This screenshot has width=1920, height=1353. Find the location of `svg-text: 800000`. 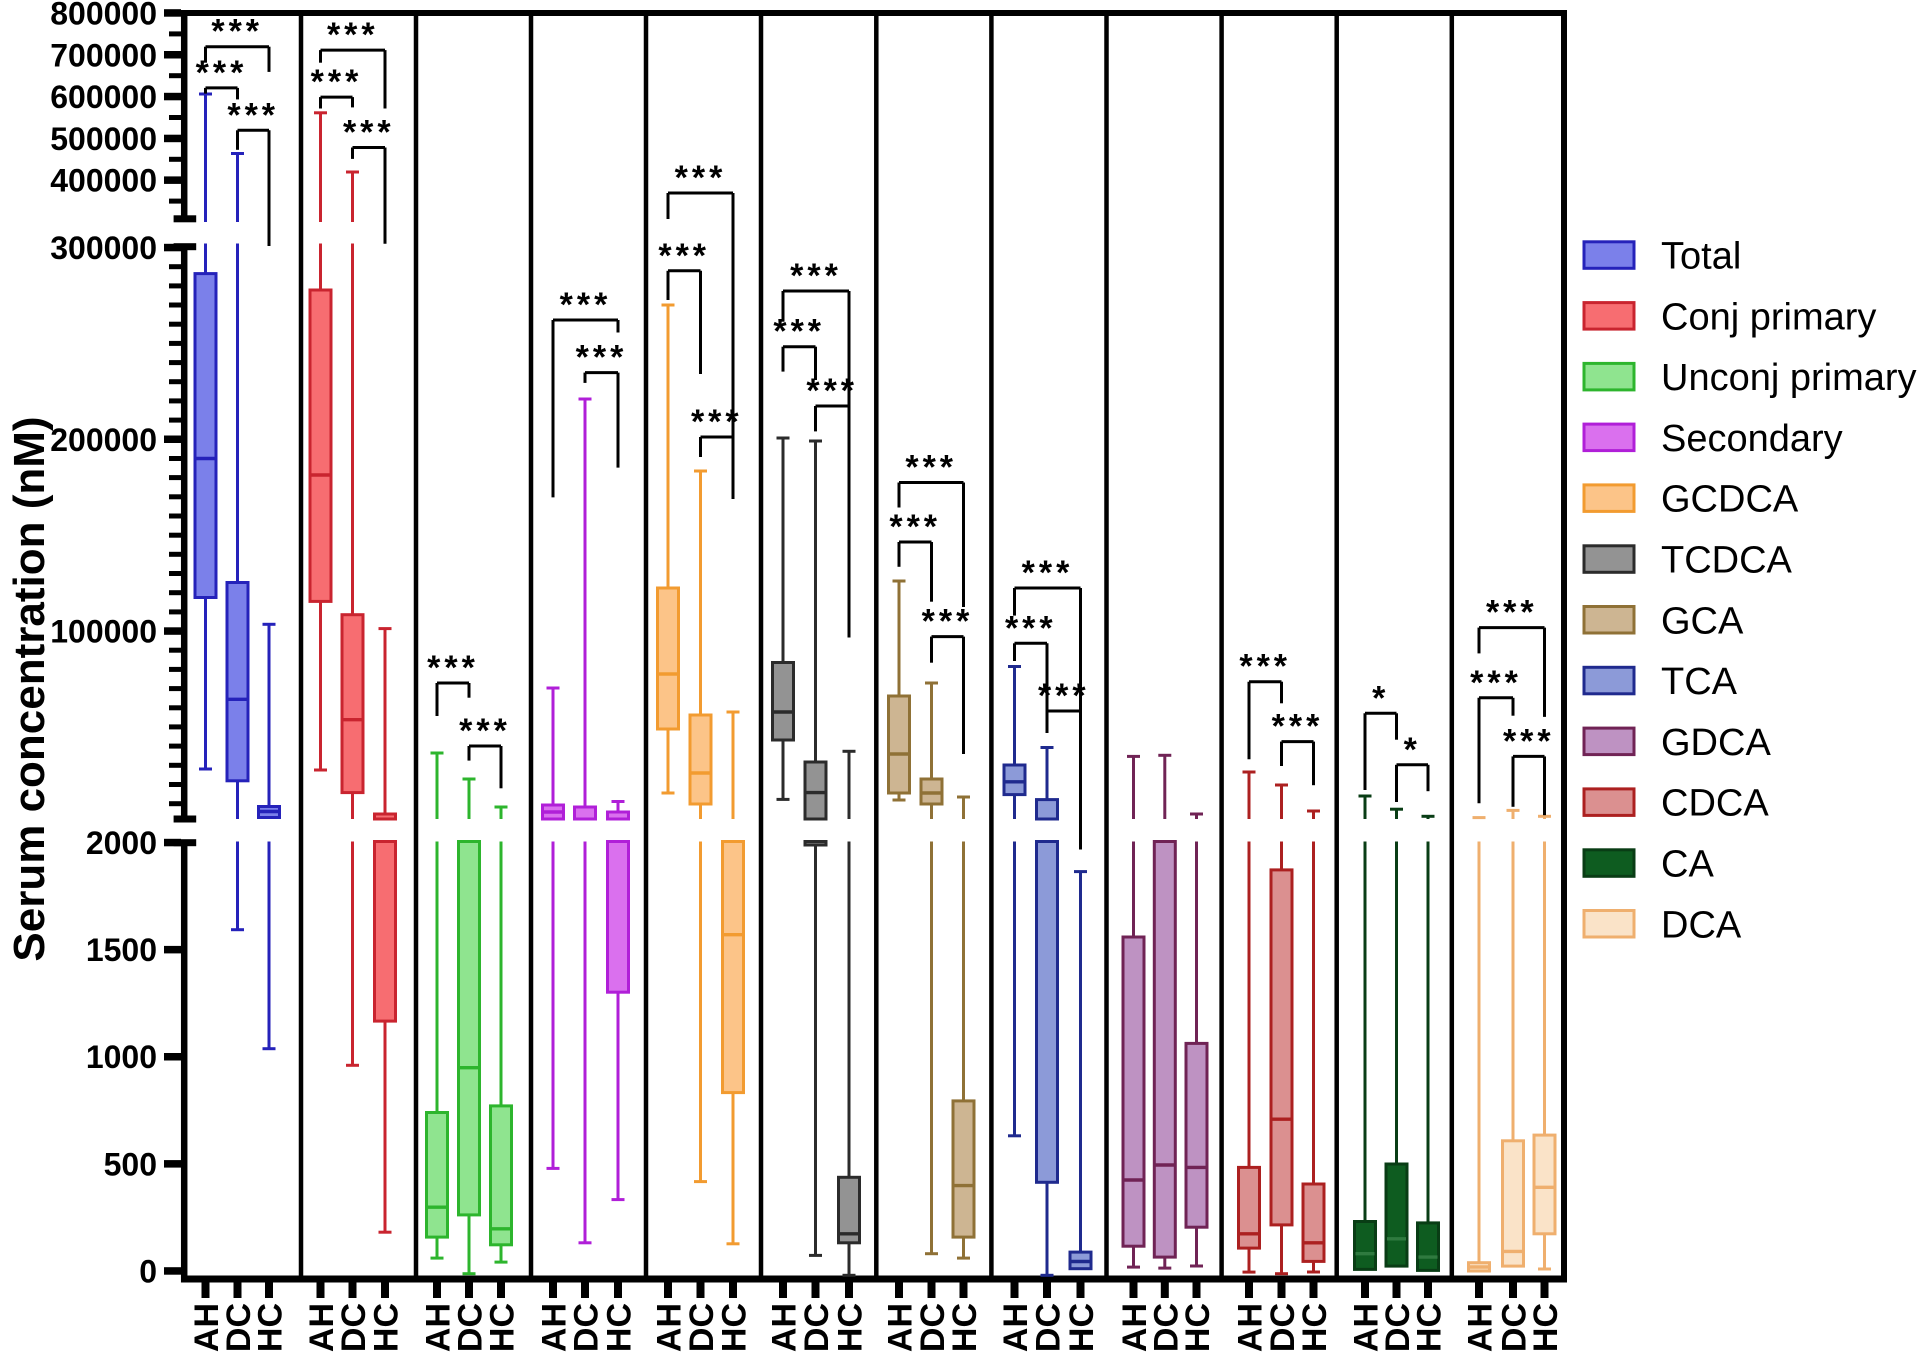

svg-text: 800000 is located at coordinates (103, 16).